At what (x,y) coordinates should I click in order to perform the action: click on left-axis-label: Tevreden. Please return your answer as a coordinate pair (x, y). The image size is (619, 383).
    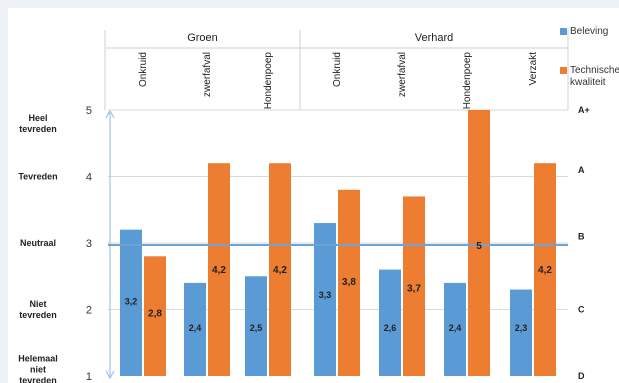
    Looking at the image, I should click on (37, 177).